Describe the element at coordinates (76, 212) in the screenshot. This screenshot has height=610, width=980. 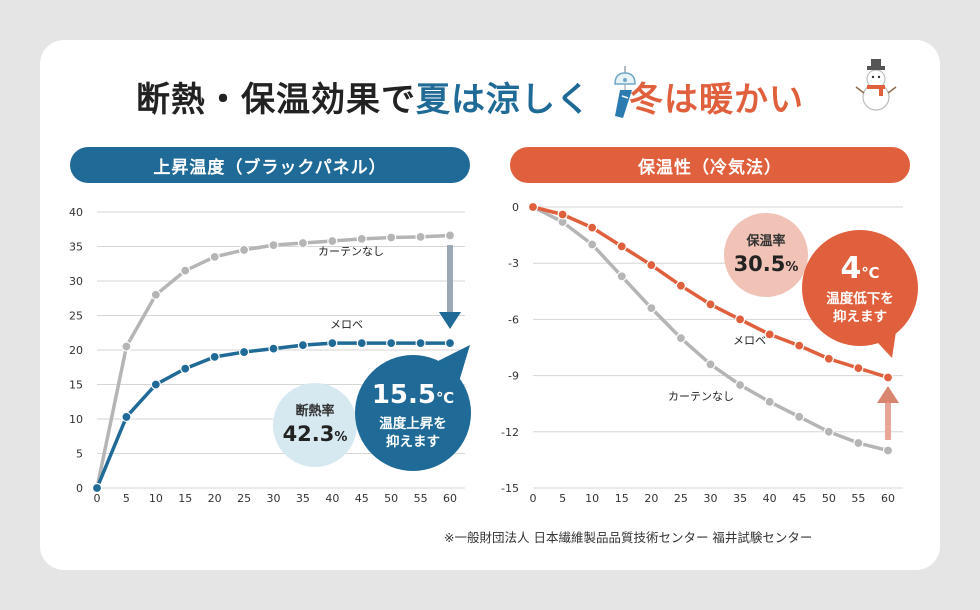
I see `y-tick-label: 40` at that location.